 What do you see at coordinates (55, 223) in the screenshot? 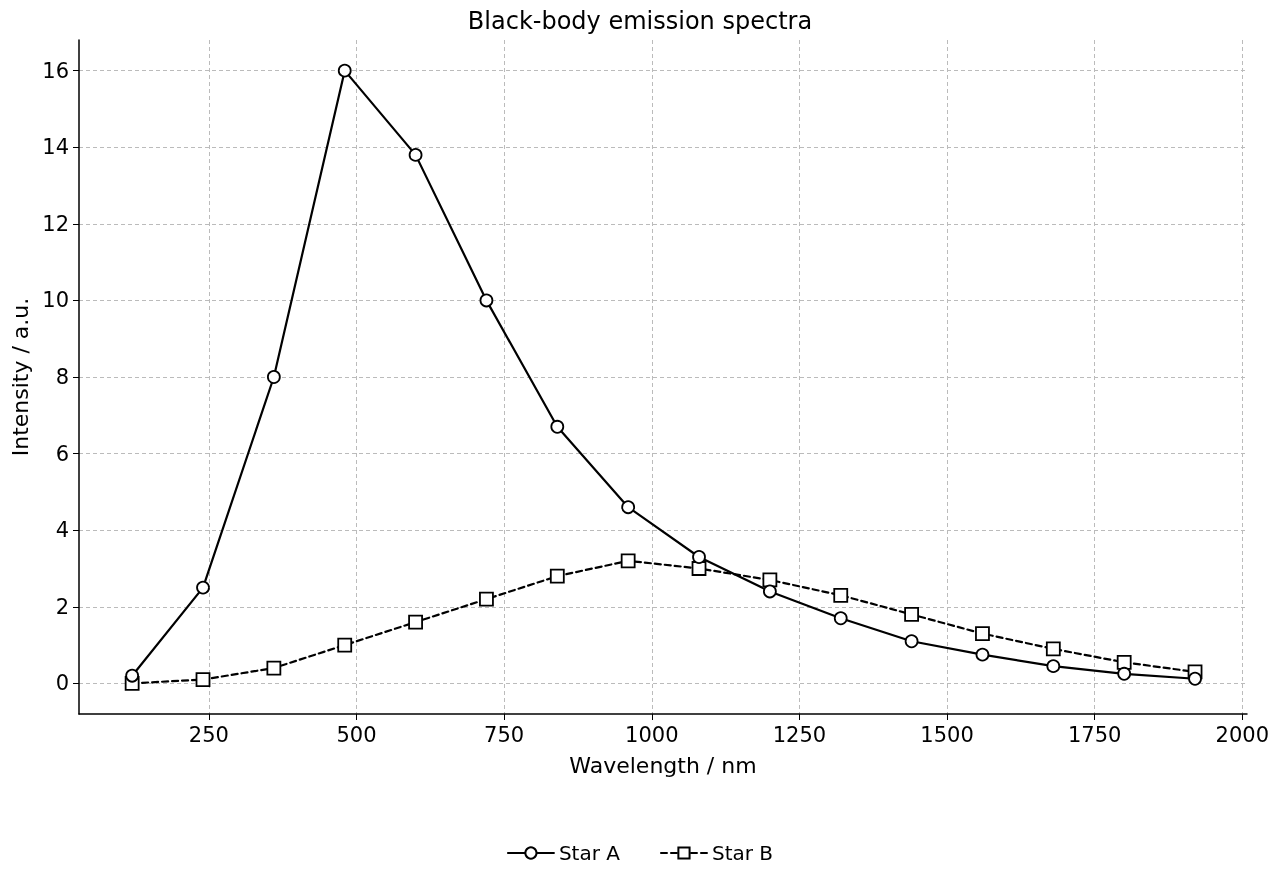
I see `y-tick-label: 12` at bounding box center [55, 223].